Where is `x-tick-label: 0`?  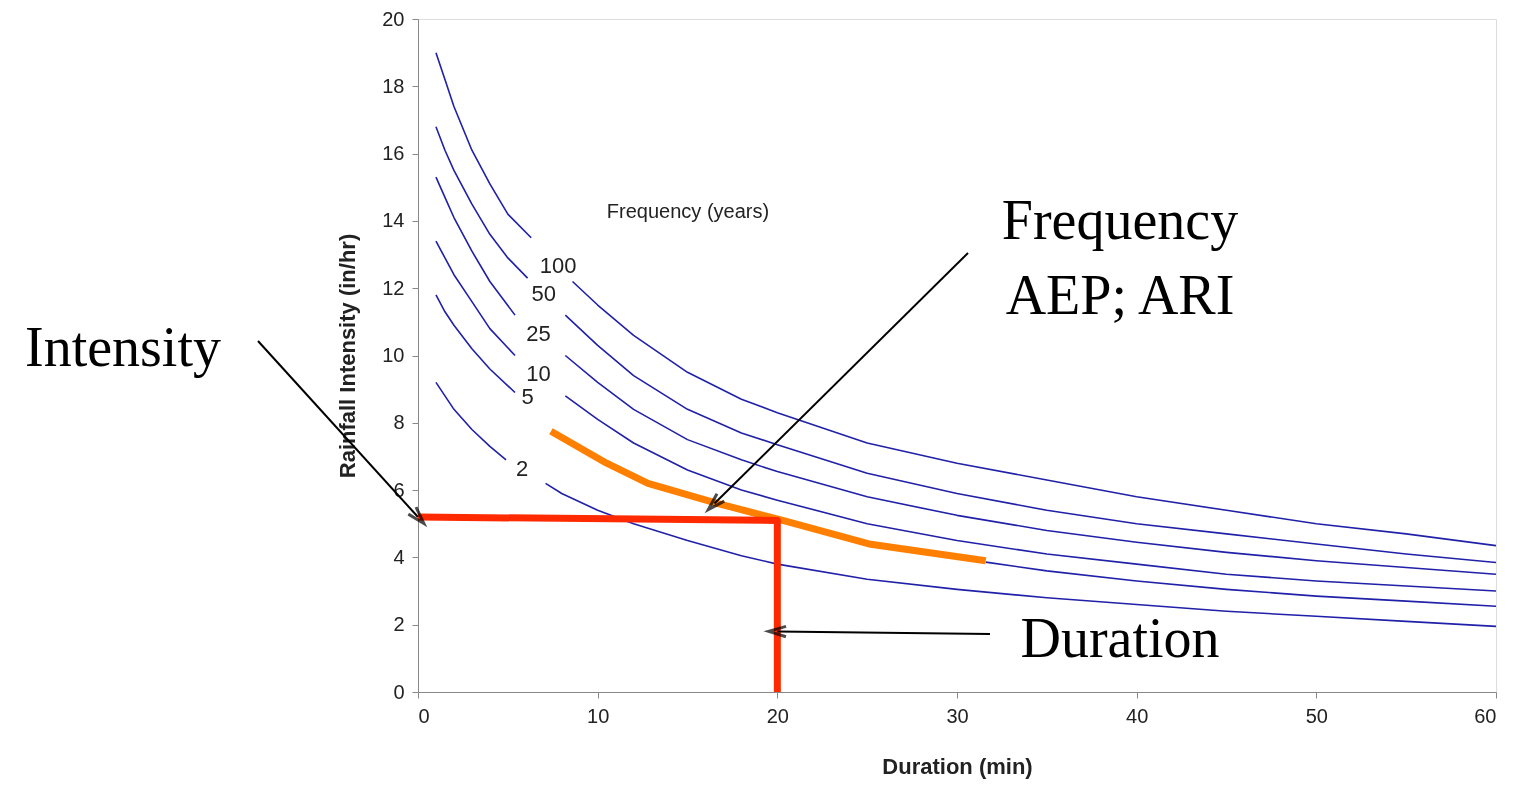
x-tick-label: 0 is located at coordinates (424, 715).